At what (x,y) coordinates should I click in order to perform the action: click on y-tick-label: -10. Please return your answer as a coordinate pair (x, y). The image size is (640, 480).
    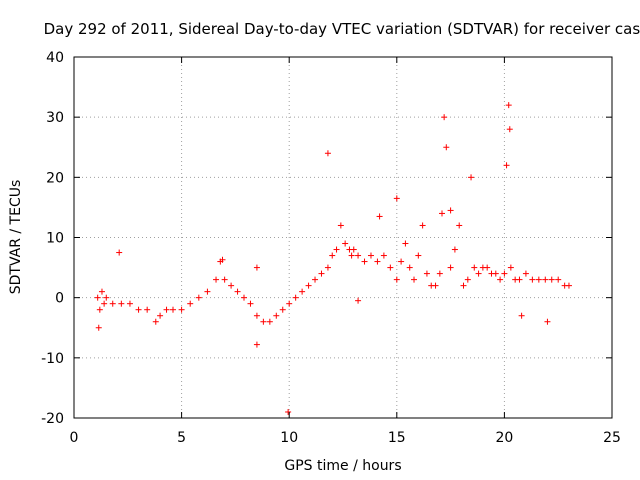
    Looking at the image, I should click on (52, 359).